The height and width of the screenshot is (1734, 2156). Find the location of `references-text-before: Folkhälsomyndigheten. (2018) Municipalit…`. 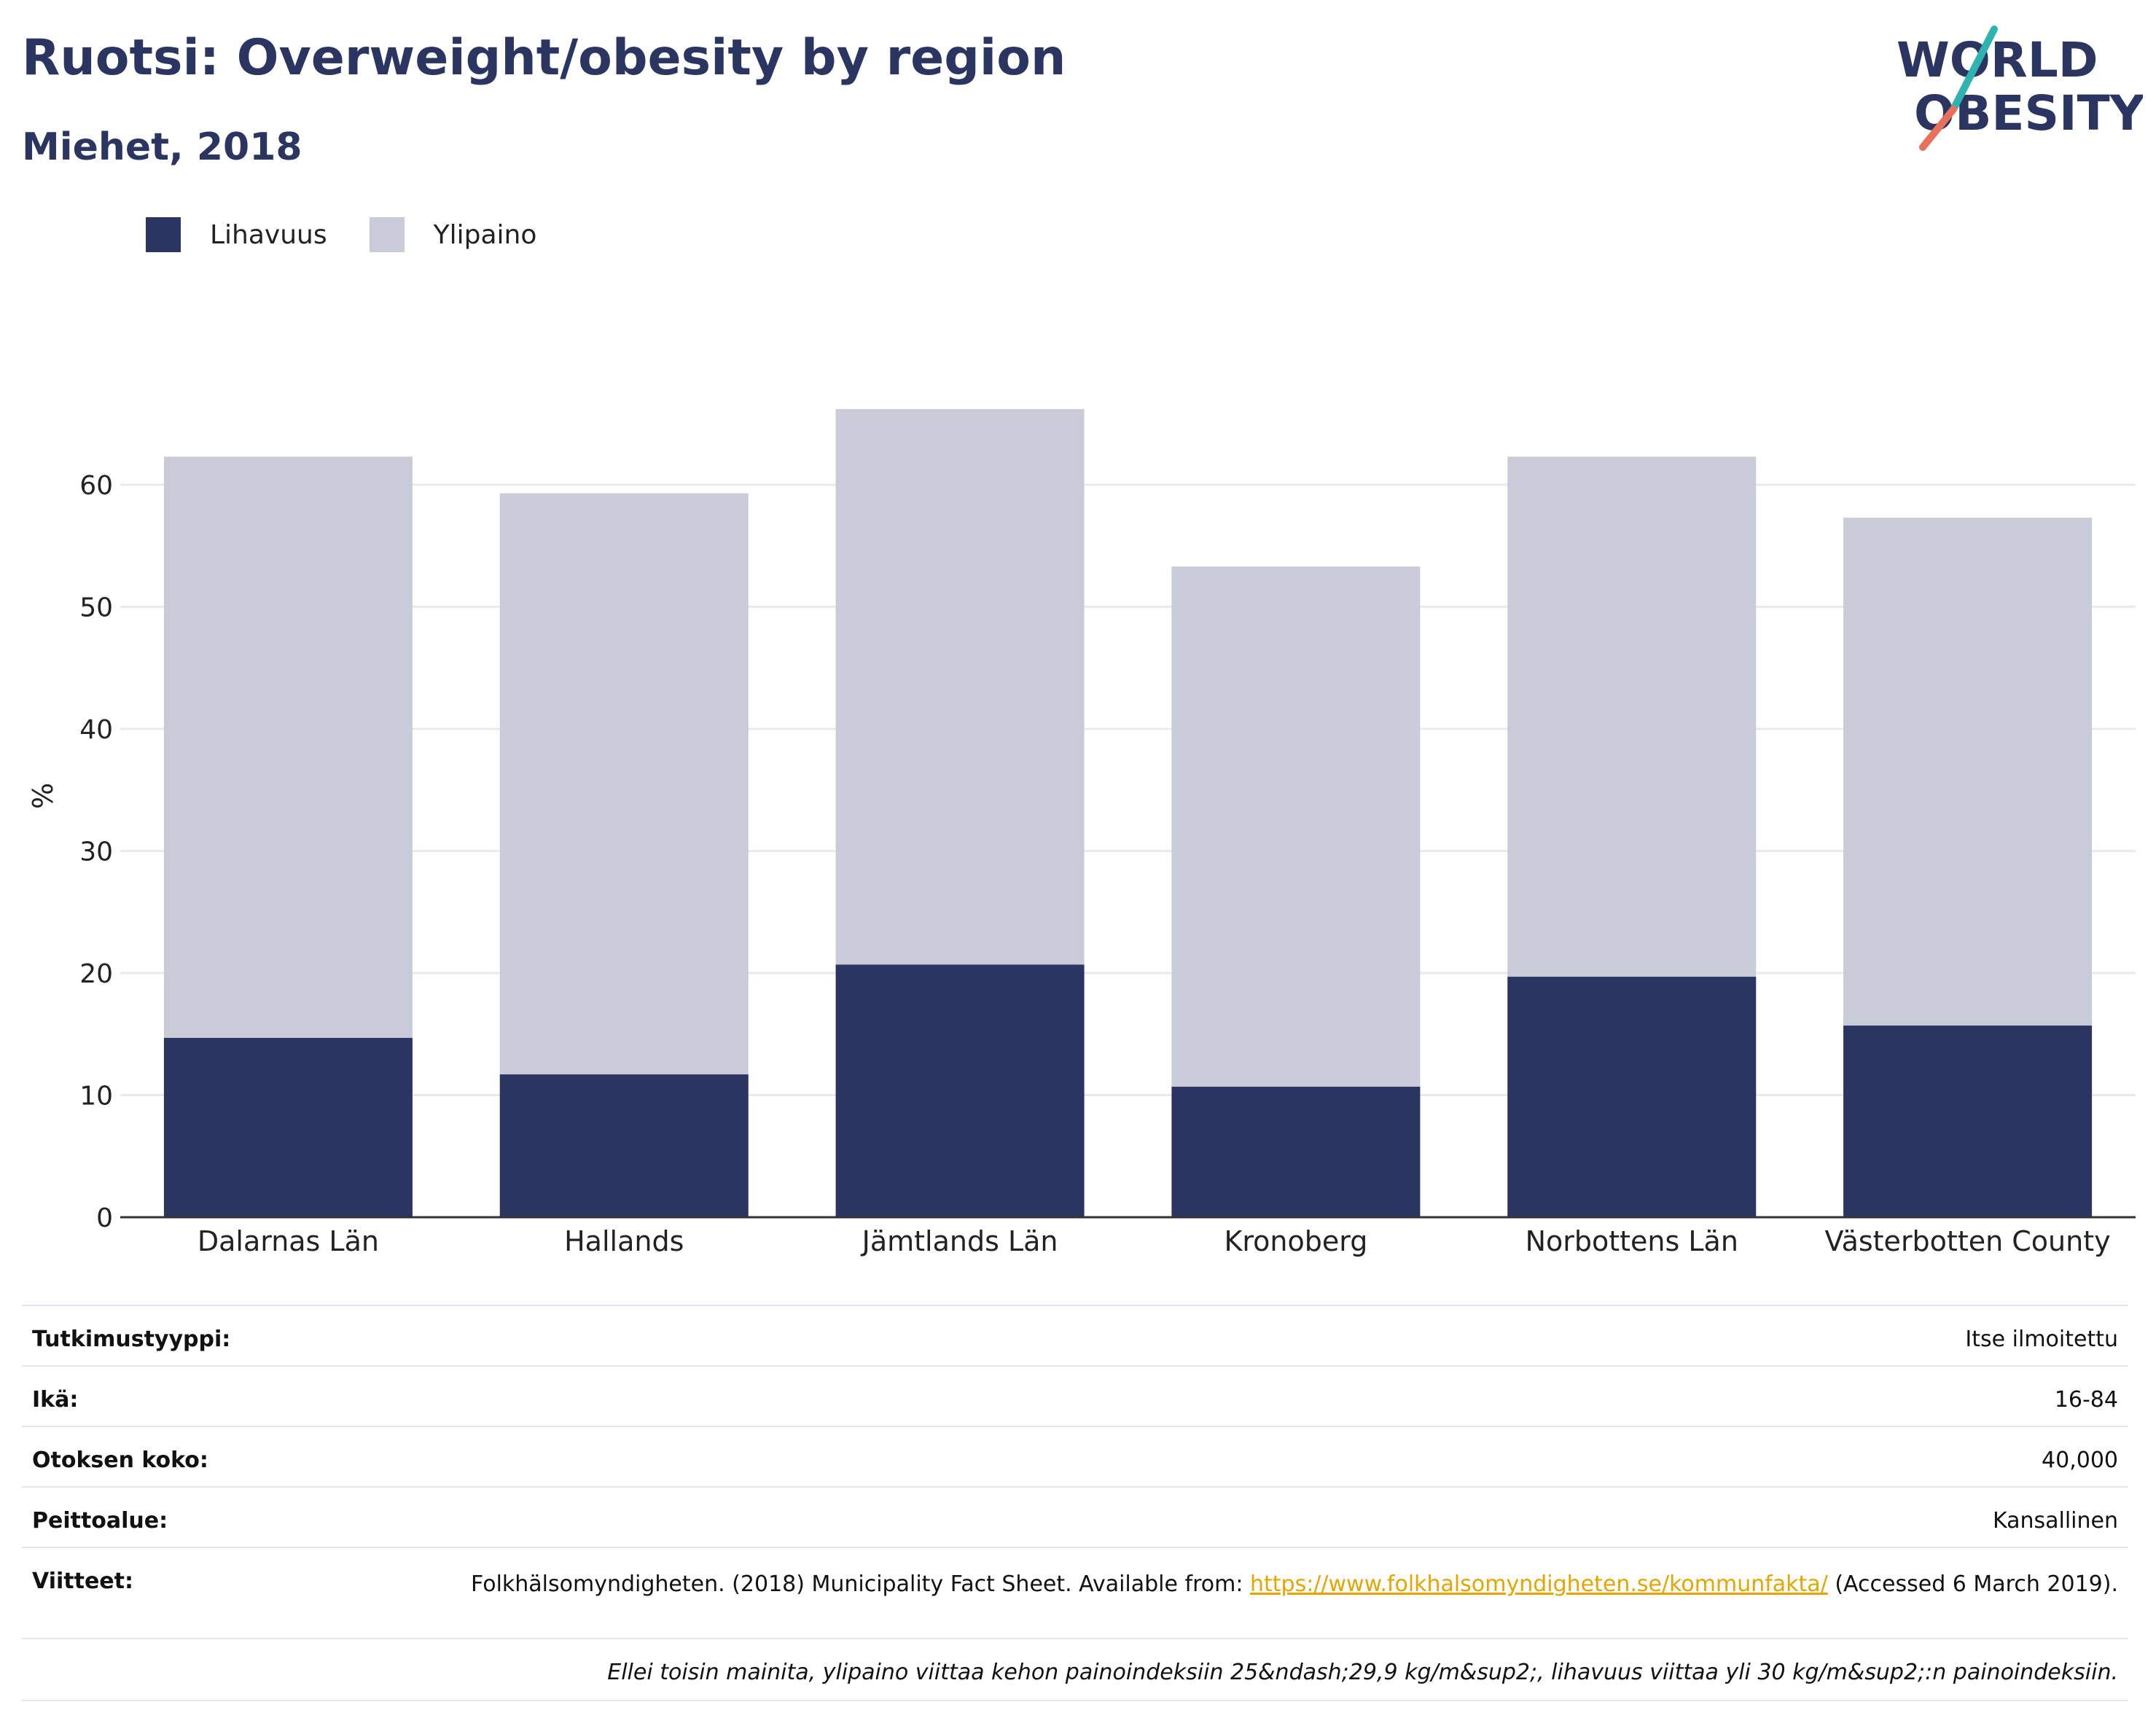

references-text-before: Folkhälsomyndigheten. (2018) Municipalit… is located at coordinates (861, 1584).